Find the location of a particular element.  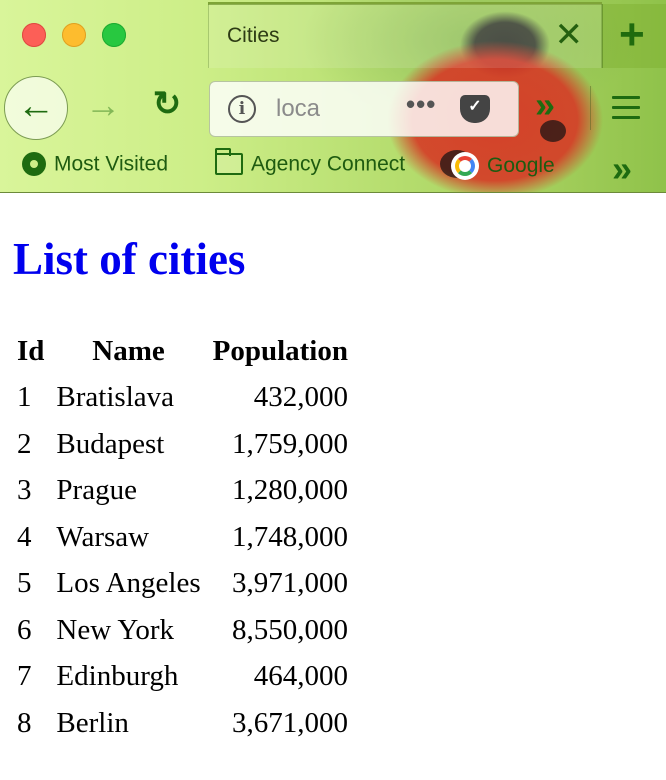

address-bar: i loca ••• ✓ is located at coordinates (364, 109).